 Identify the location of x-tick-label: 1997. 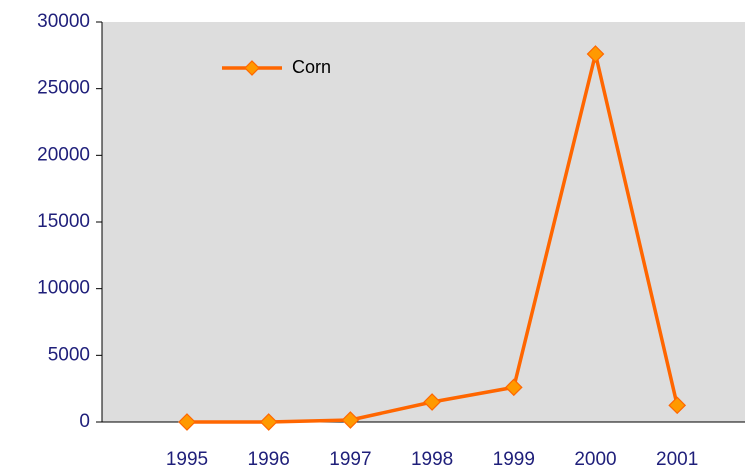
(350, 459).